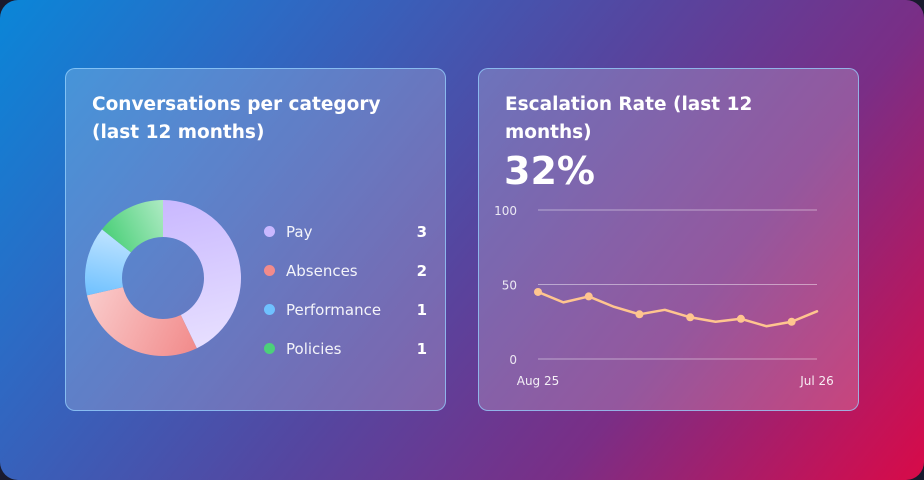 The height and width of the screenshot is (480, 924). What do you see at coordinates (538, 381) in the screenshot?
I see `x-tick-label-aug-25: Aug 25` at bounding box center [538, 381].